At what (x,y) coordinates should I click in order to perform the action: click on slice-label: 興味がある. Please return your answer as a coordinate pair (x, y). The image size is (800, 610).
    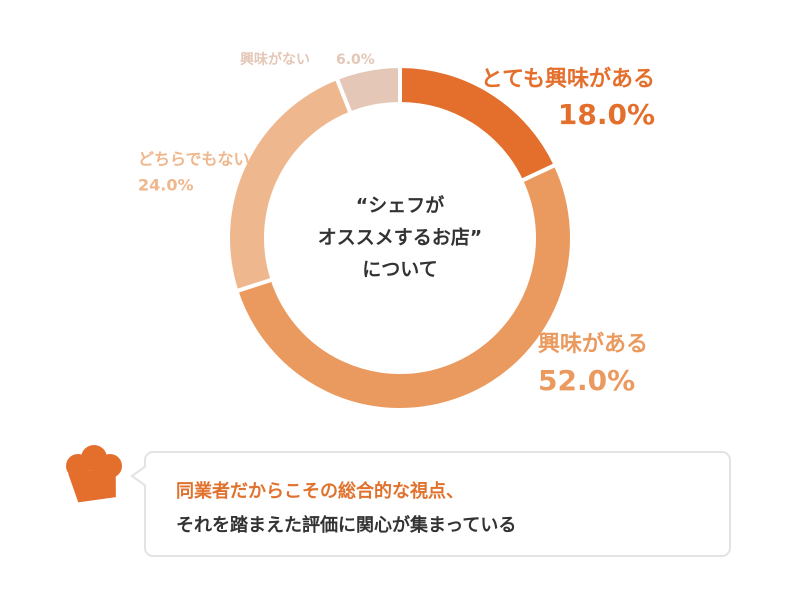
    Looking at the image, I should click on (593, 344).